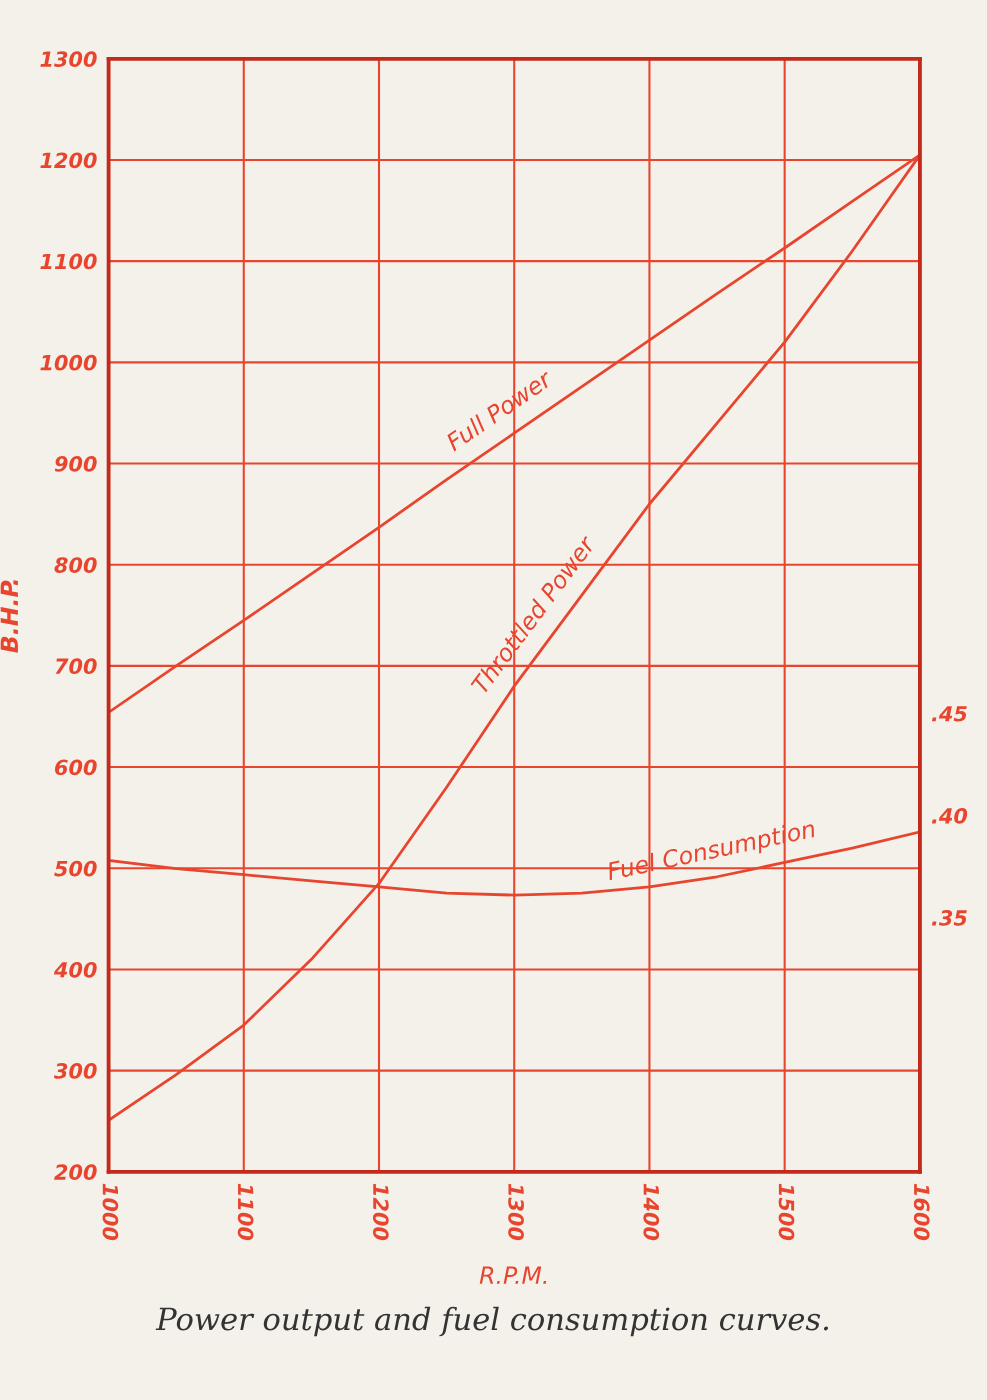 Image resolution: width=987 pixels, height=1400 pixels. What do you see at coordinates (513, 1275) in the screenshot?
I see `x-axis-title: R.P.M.` at bounding box center [513, 1275].